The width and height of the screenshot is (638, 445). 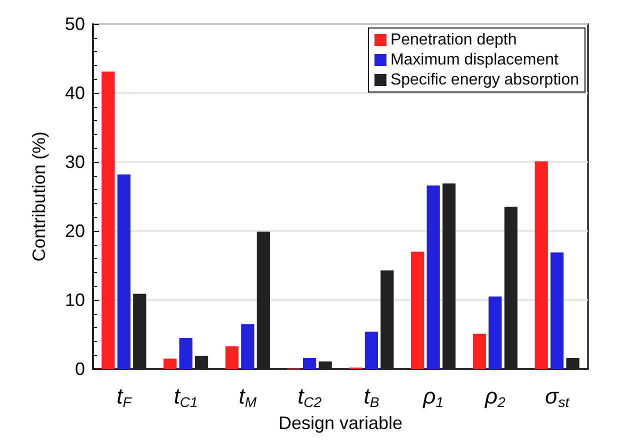 I want to click on y-axis-title: Contribution (%), so click(x=39, y=196).